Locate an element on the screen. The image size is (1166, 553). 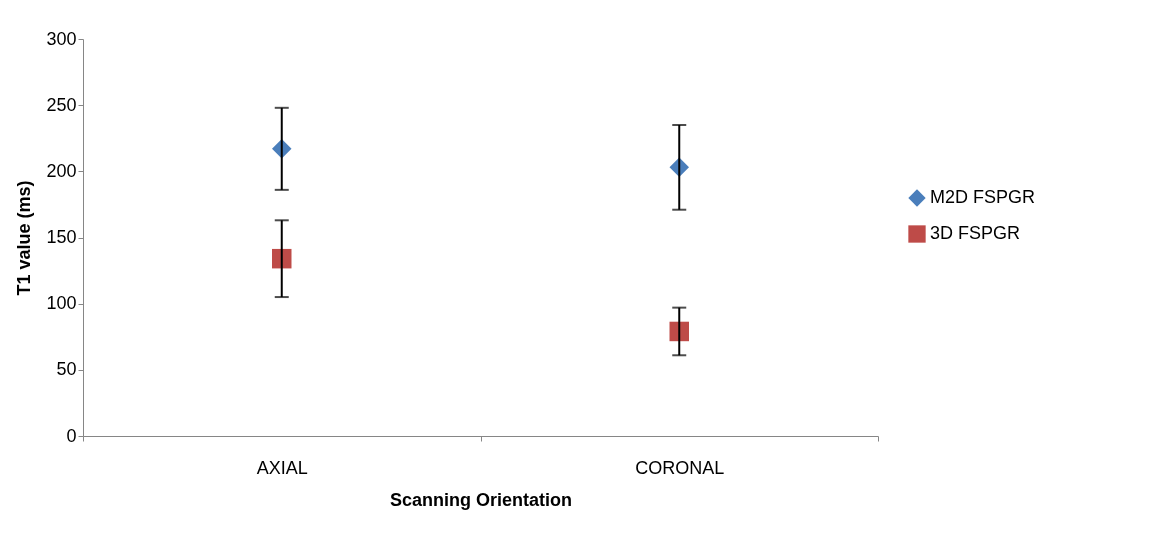
y-tick-label: 200 is located at coordinates (61, 170).